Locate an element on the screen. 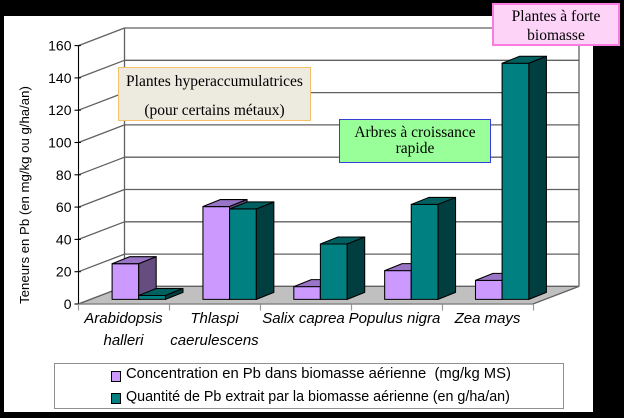 Image resolution: width=624 pixels, height=418 pixels. svg-text: 140 is located at coordinates (60, 78).